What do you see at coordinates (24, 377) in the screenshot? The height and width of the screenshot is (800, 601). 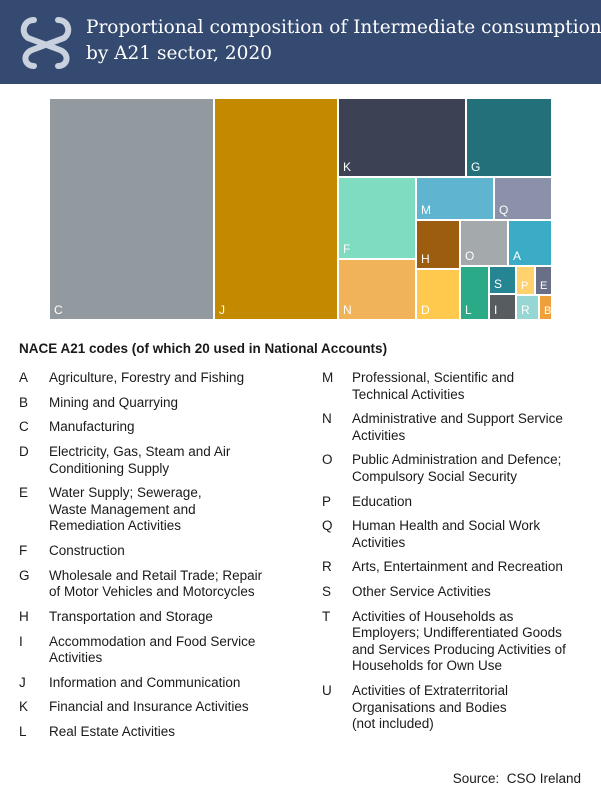 I see `code-letter: A` at bounding box center [24, 377].